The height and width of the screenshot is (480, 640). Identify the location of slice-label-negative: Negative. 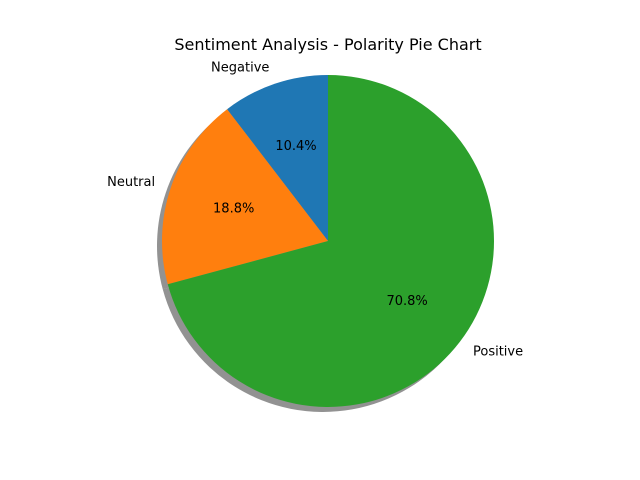
(240, 68).